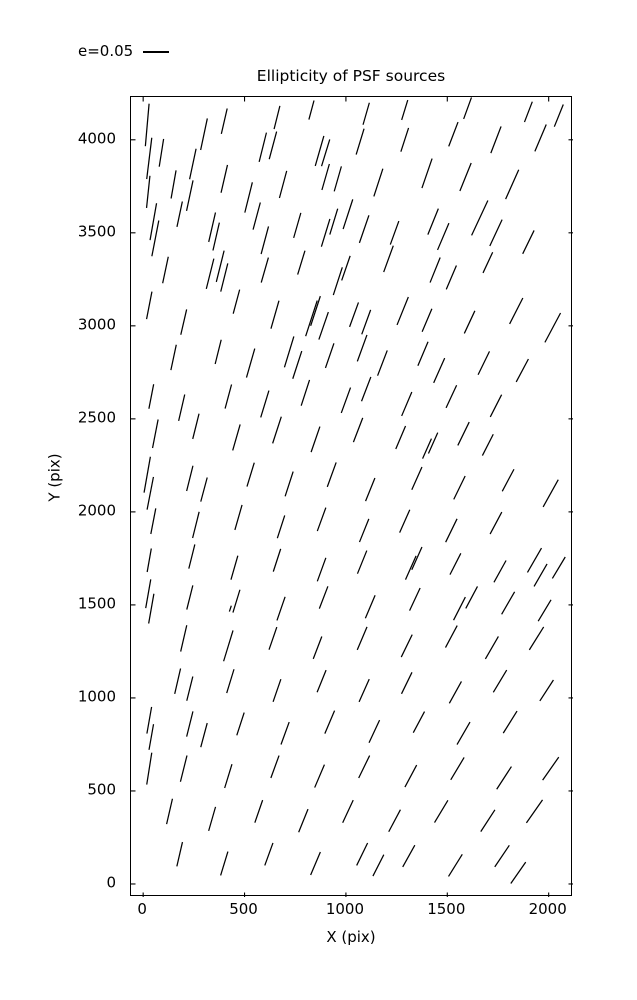 The width and height of the screenshot is (637, 1000). Describe the element at coordinates (96, 696) in the screenshot. I see `y-tick-label: 1000` at that location.